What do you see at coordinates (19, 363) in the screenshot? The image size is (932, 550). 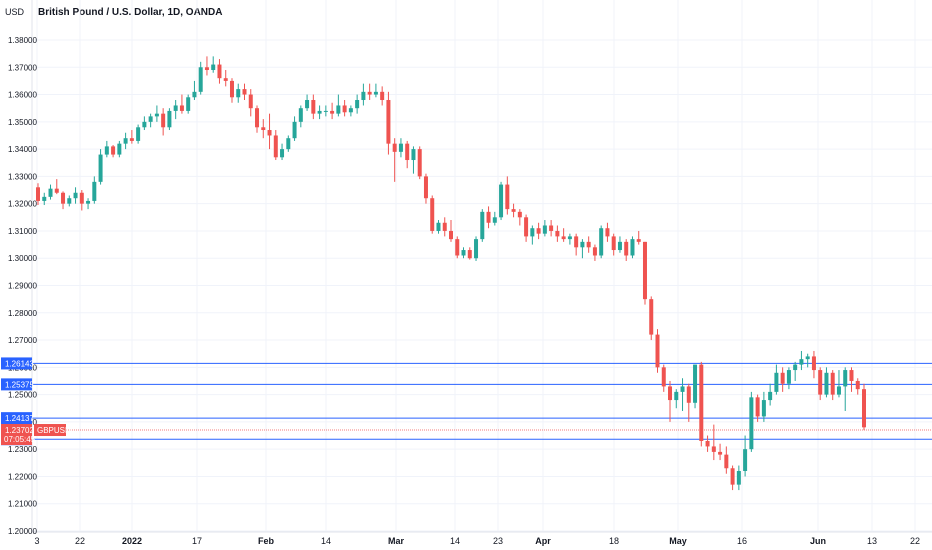 I see `level-tag-label: 1.26143` at bounding box center [19, 363].